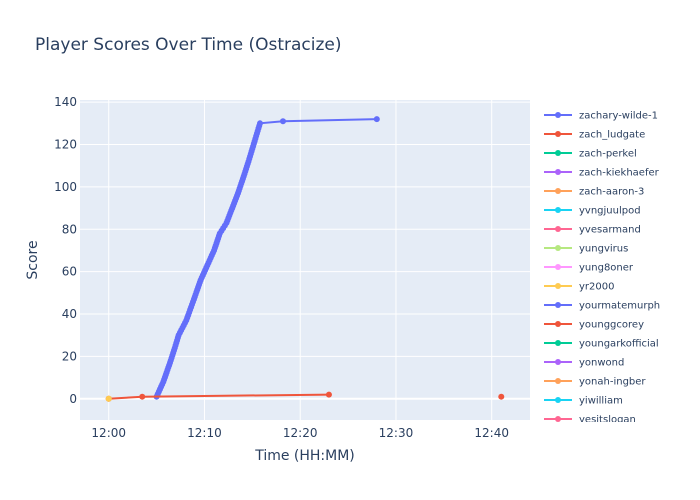 Image resolution: width=700 pixels, height=500 pixels. I want to click on legend-item: yonwond, so click(584, 363).